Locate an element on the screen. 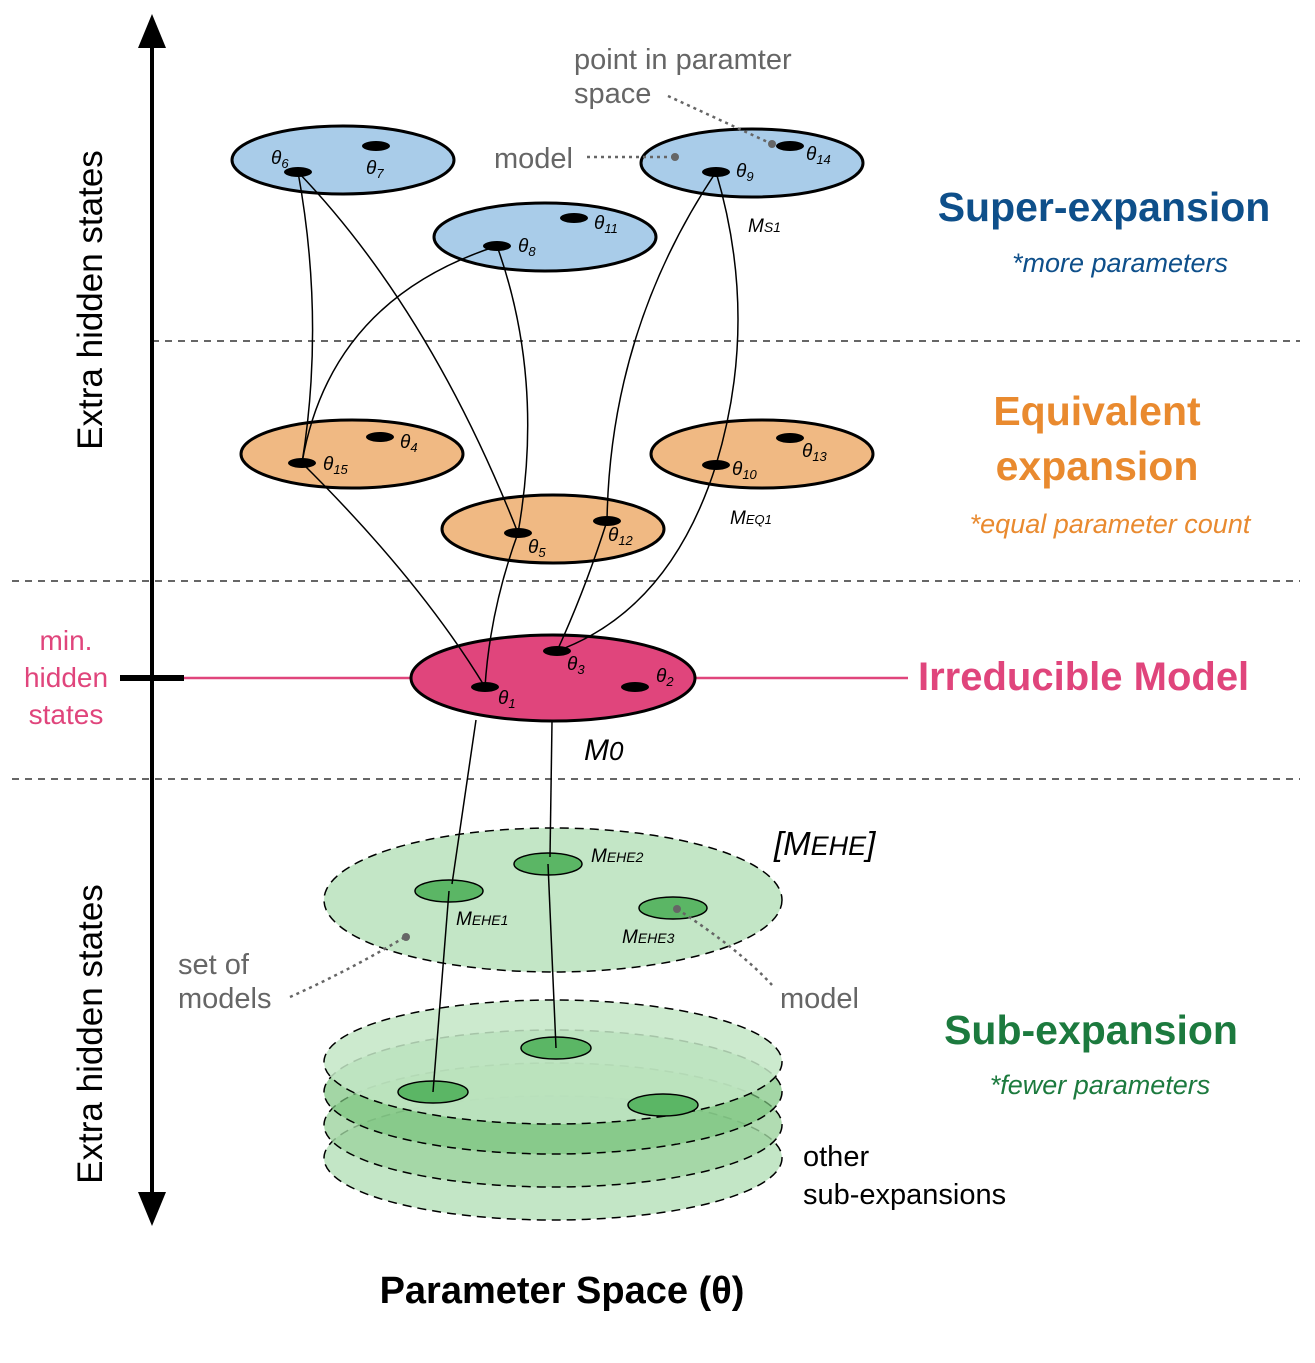 This screenshot has width=1315, height=1363. conn-mehe2-stack2 is located at coordinates (552, 956).